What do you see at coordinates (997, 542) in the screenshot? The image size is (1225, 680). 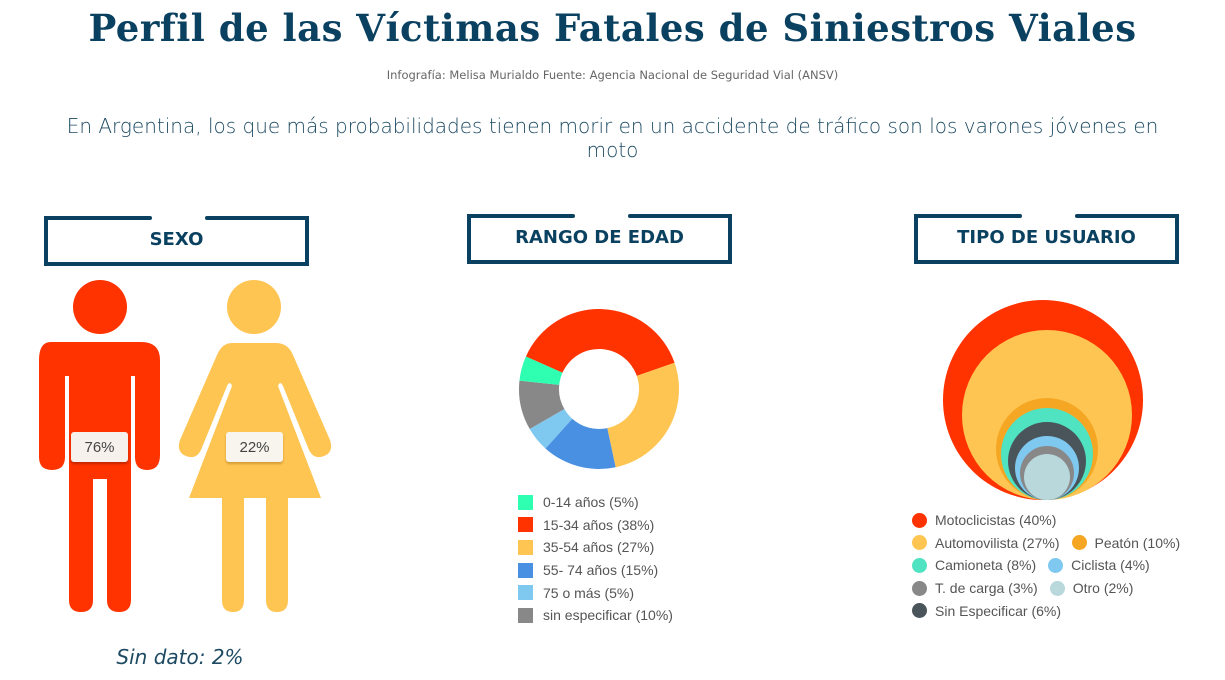 I see `legend-label: Automovilista (27%)` at bounding box center [997, 542].